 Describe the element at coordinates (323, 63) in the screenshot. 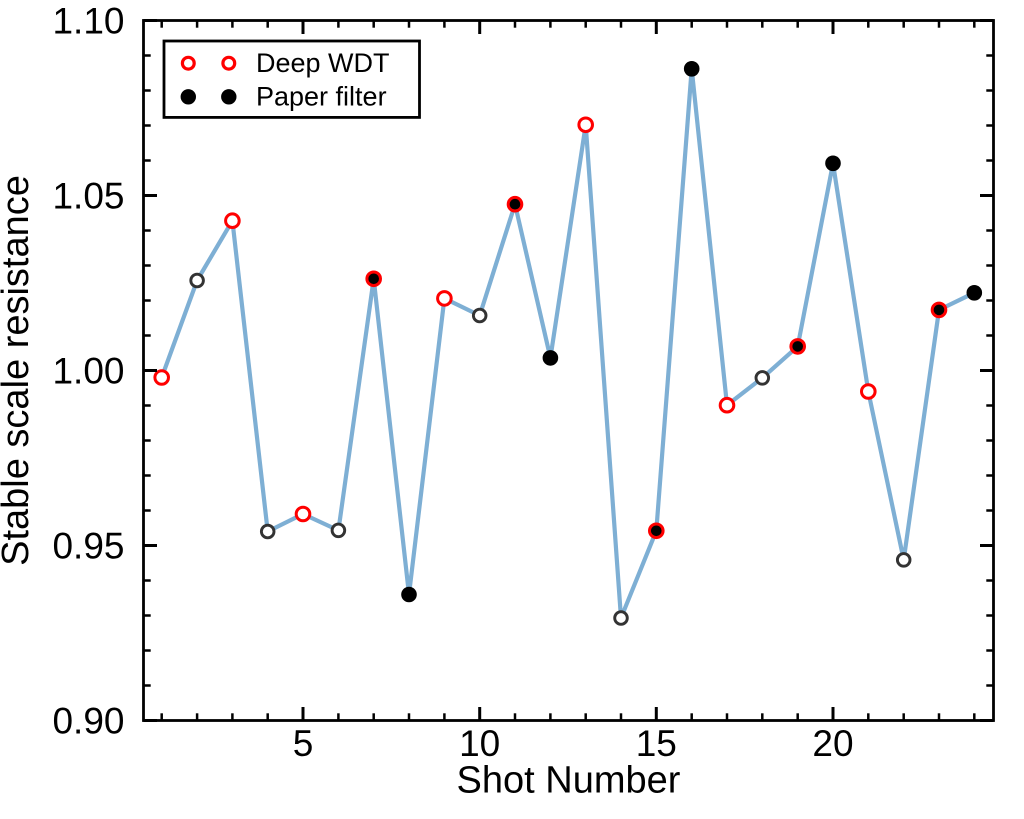

I see `svg-text: Deep WDT` at that location.